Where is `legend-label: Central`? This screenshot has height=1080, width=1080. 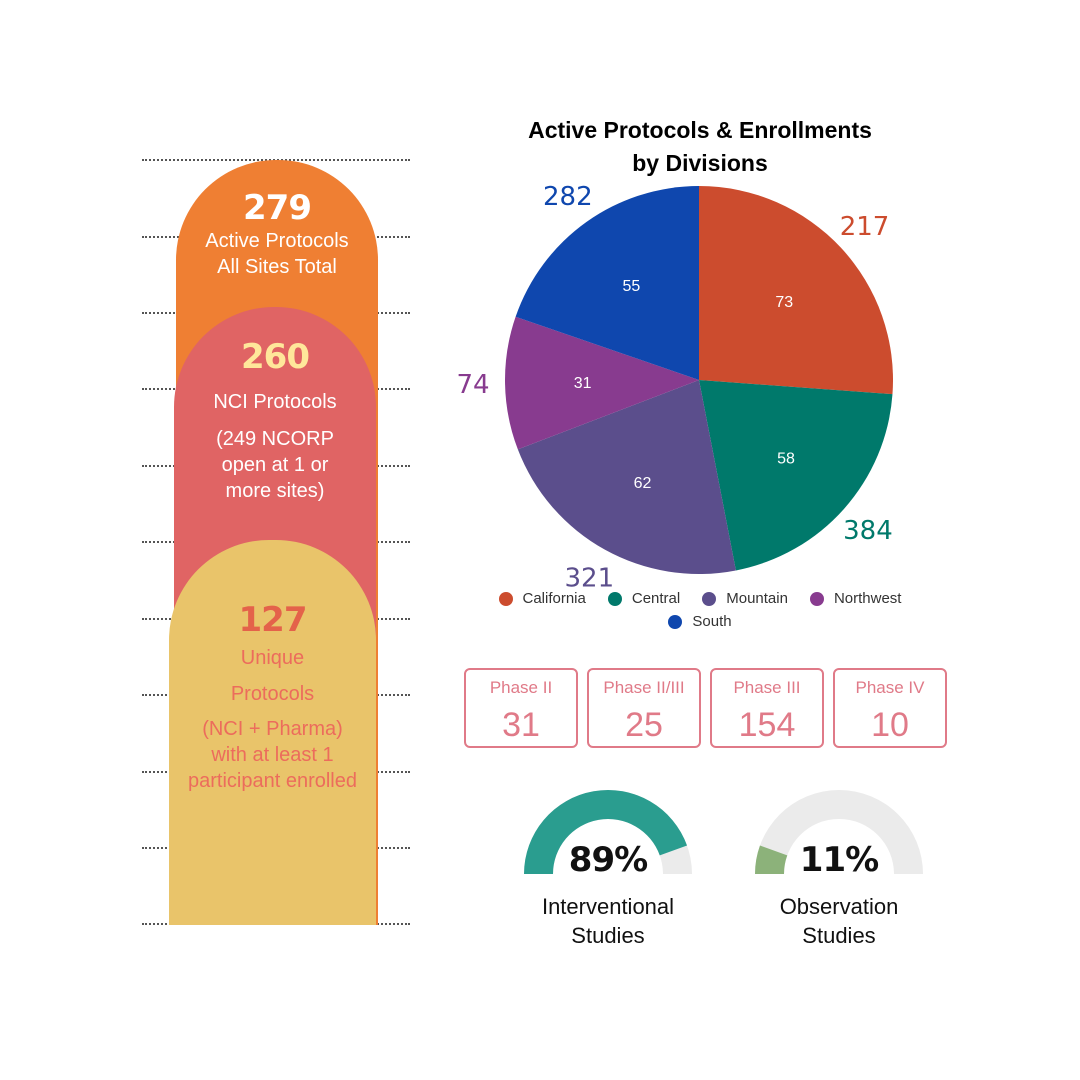
legend-label: Central is located at coordinates (656, 598).